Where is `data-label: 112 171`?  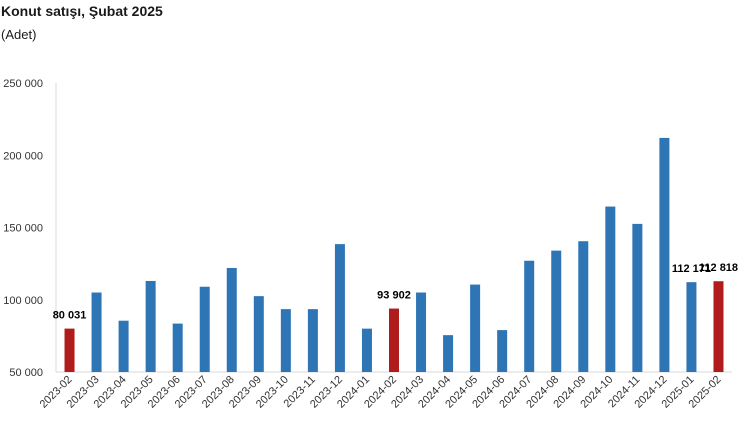
data-label: 112 171 is located at coordinates (691, 269).